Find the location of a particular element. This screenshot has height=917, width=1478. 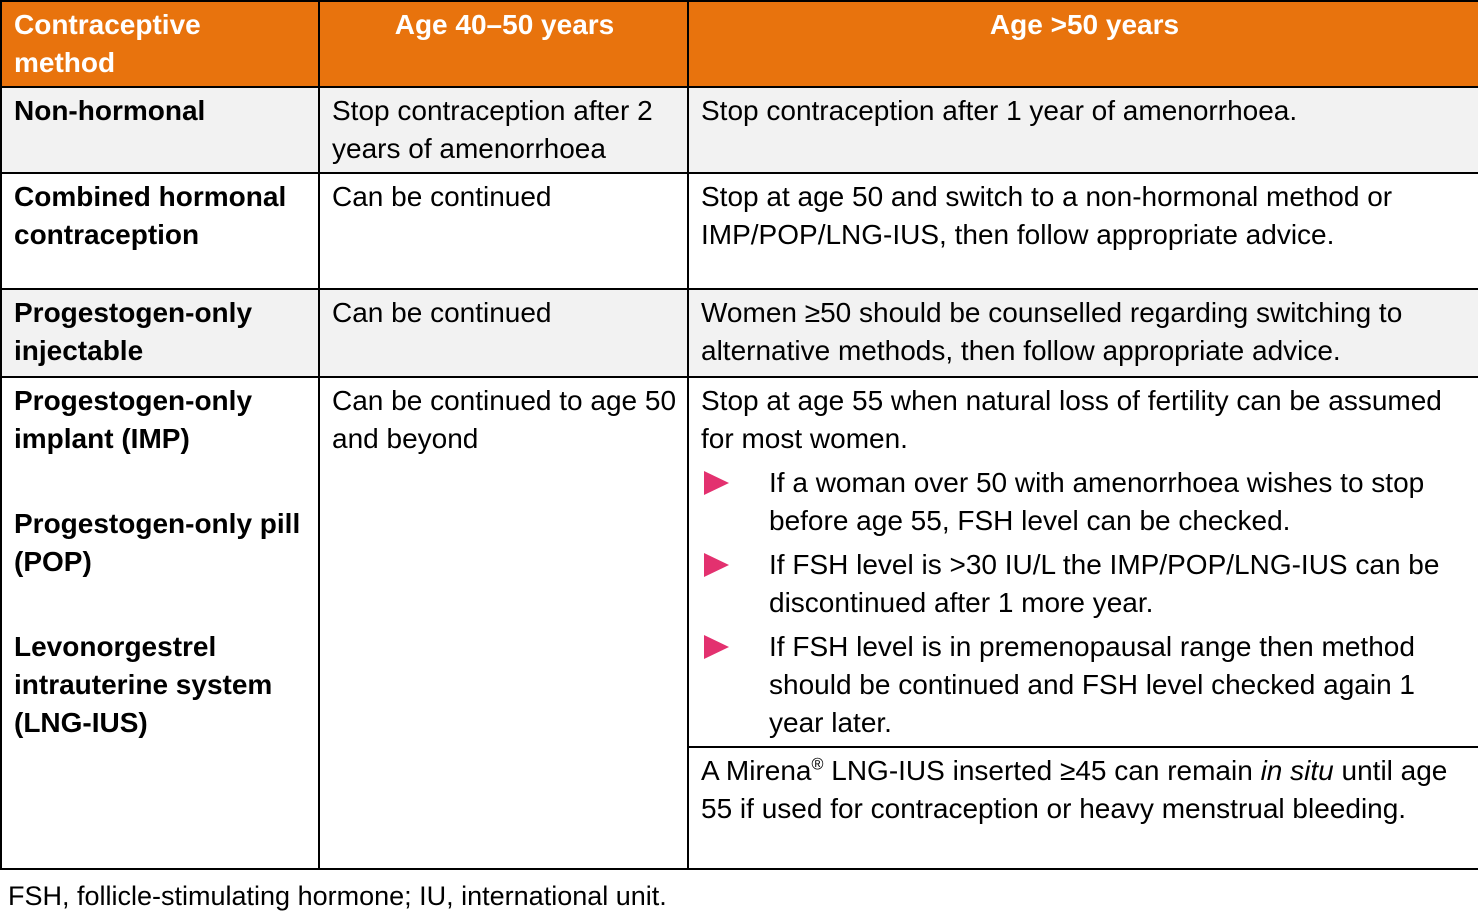

registered-trademark-symbol: ® is located at coordinates (817, 764).